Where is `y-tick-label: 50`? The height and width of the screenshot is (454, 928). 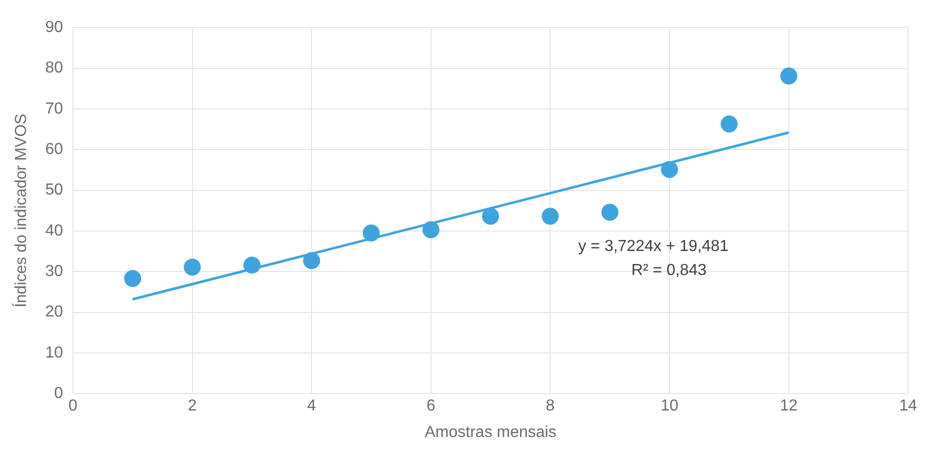
y-tick-label: 50 is located at coordinates (54, 190).